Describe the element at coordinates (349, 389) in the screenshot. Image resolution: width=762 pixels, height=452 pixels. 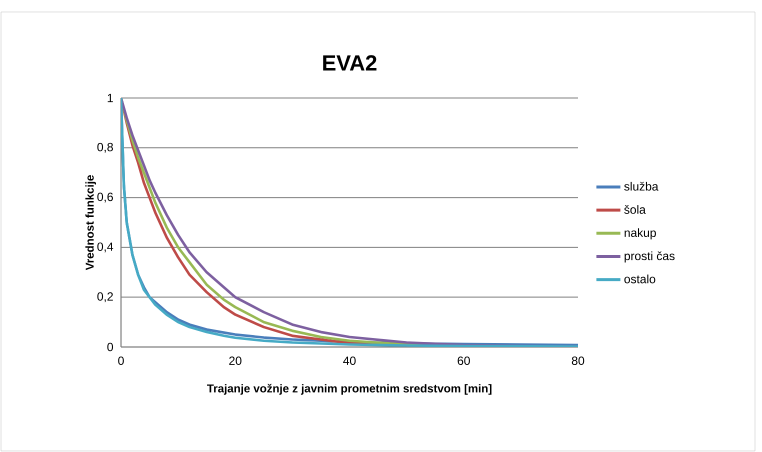
I see `x-axis-title: Trajanje vožnje z javnim prometnim sredstvom [min]` at that location.